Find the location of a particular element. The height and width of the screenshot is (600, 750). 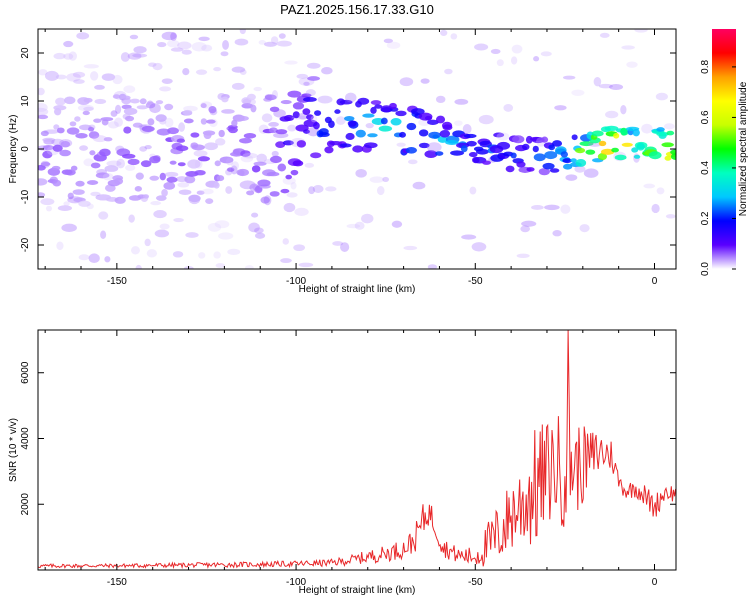

snr-x-axis-label: Height of straight line (km) is located at coordinates (357, 590).